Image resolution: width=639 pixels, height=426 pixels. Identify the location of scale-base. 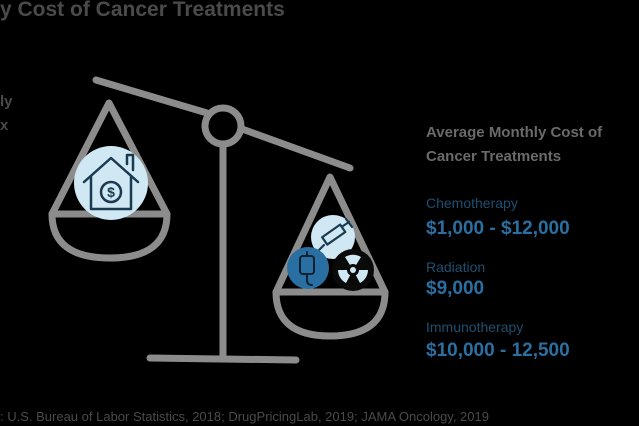
(223, 359).